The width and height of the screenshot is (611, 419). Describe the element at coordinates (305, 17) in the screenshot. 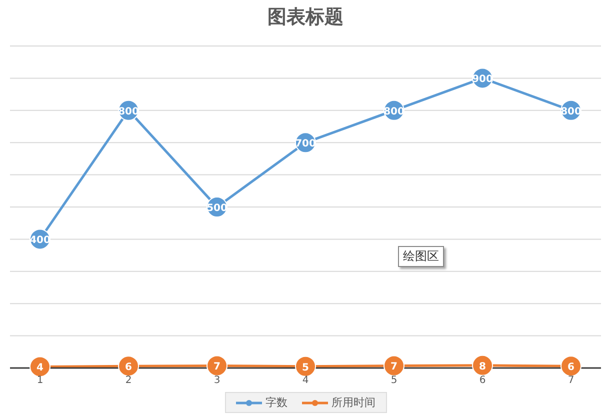

I see `chart-title: 图表标题` at that location.